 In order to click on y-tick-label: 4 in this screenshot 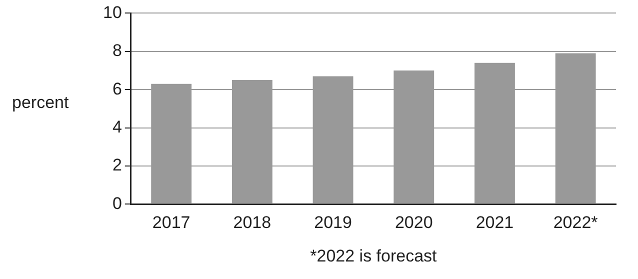, I will do `click(117, 126)`.